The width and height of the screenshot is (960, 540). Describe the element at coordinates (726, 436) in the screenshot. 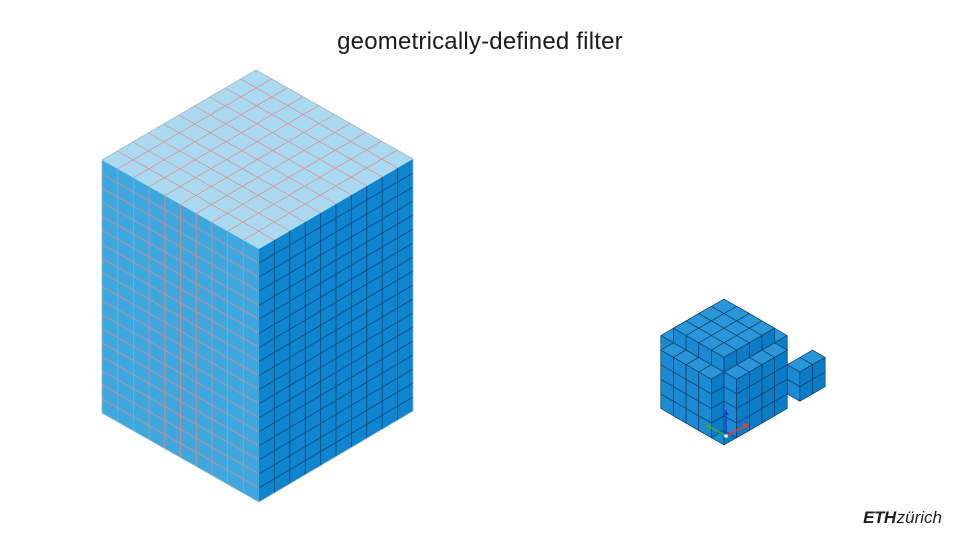

I see `axes-origin` at that location.